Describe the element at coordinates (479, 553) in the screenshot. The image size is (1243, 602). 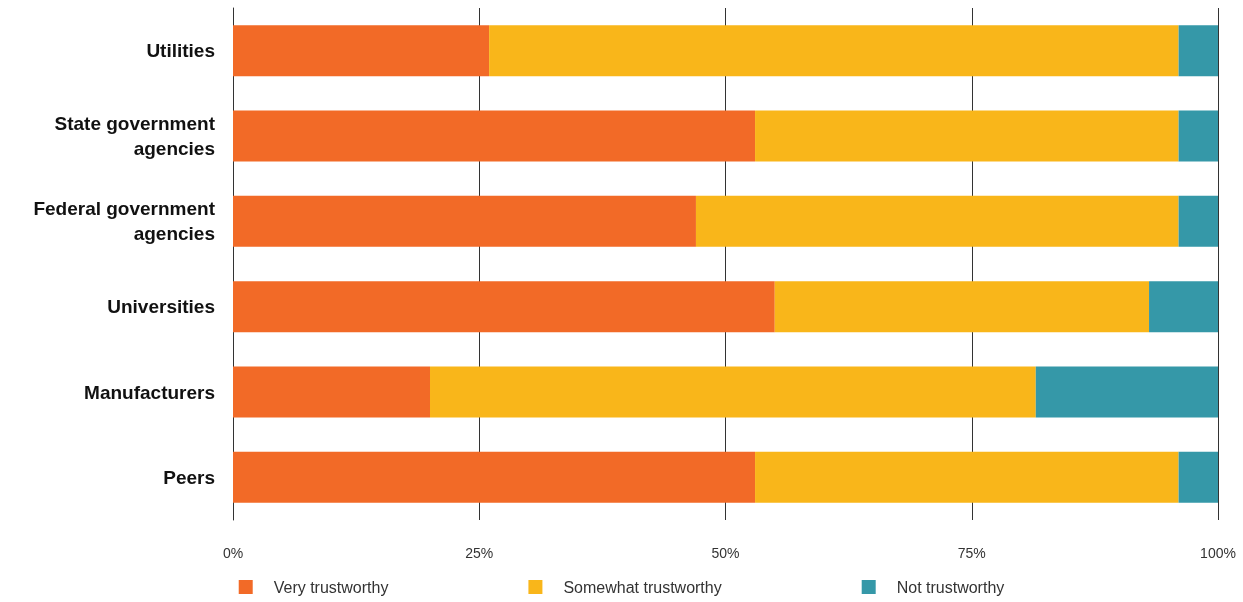
I see `x-tick-label: 25%` at that location.